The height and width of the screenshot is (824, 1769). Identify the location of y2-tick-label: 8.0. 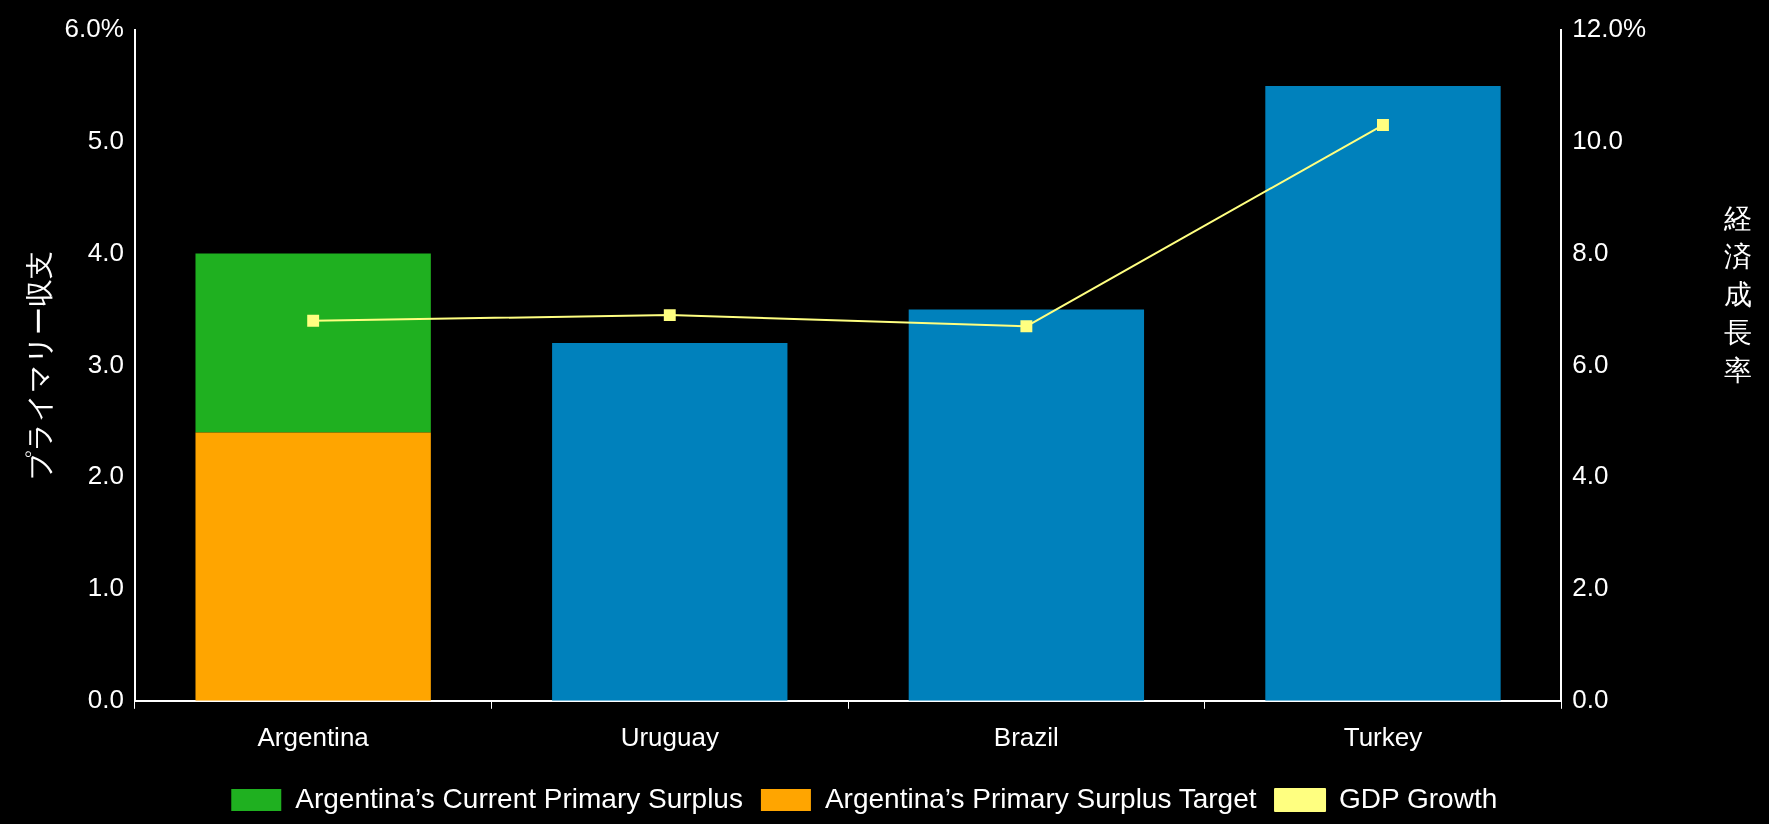
(1590, 251).